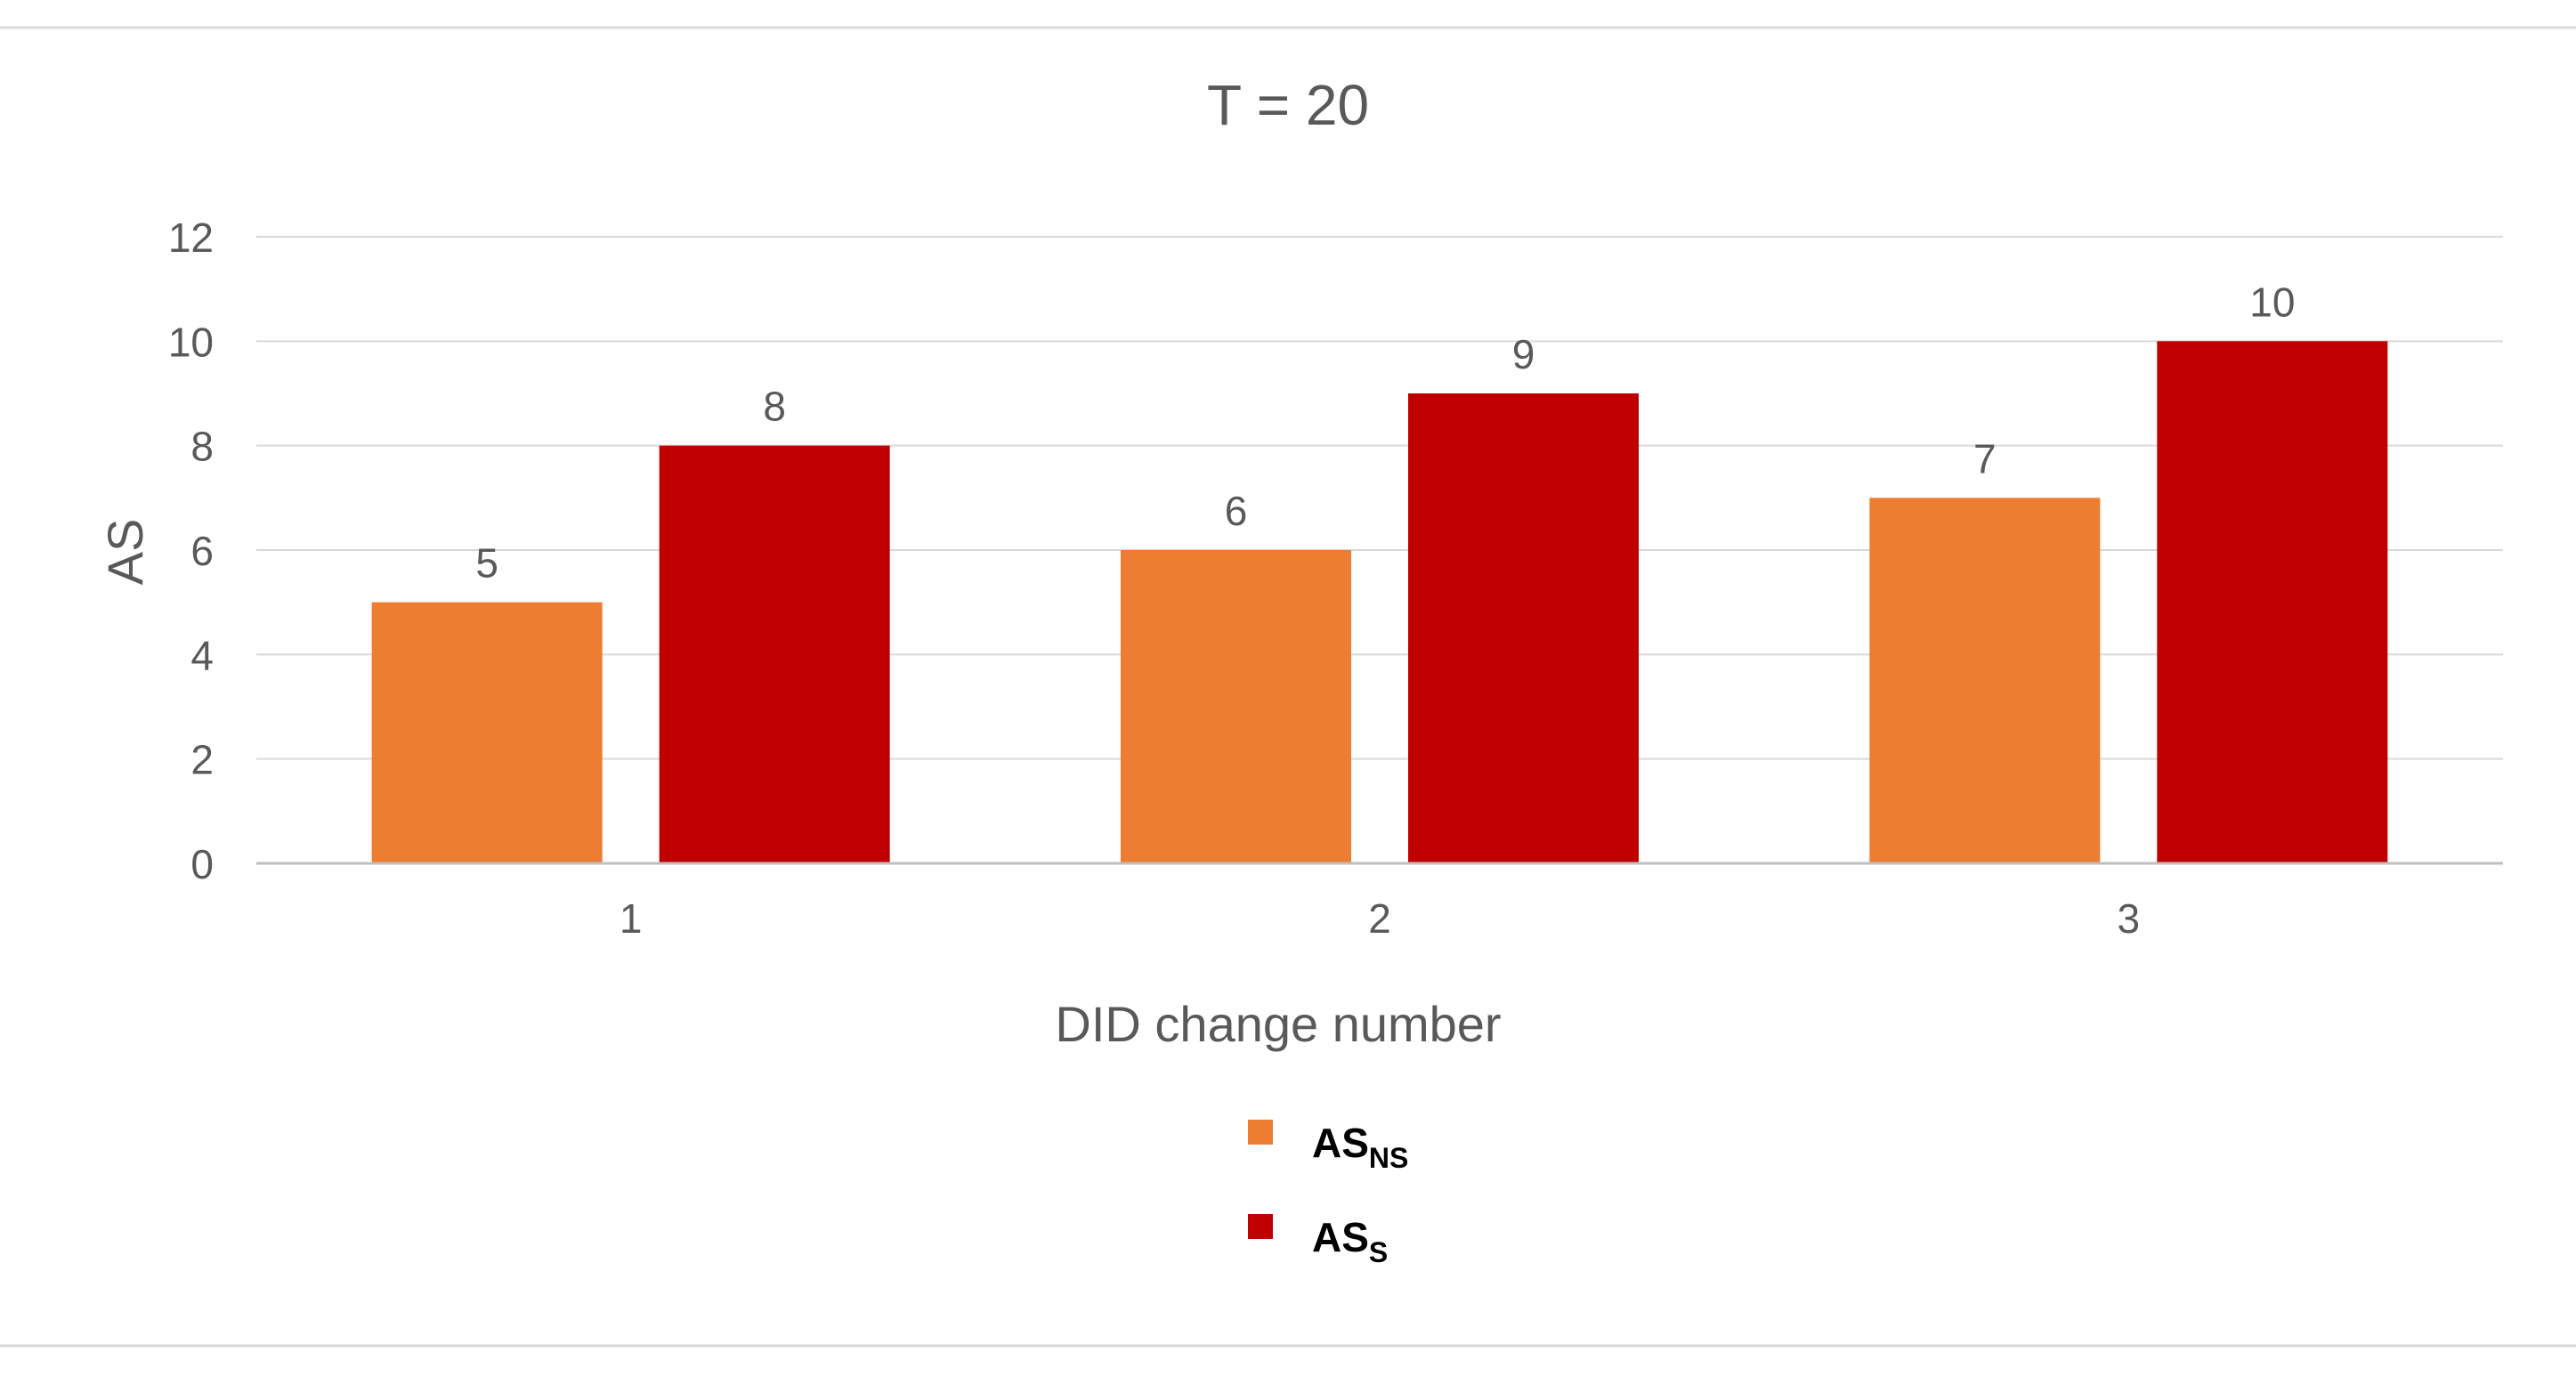  I want to click on legend-item: ASS, so click(1318, 1241).